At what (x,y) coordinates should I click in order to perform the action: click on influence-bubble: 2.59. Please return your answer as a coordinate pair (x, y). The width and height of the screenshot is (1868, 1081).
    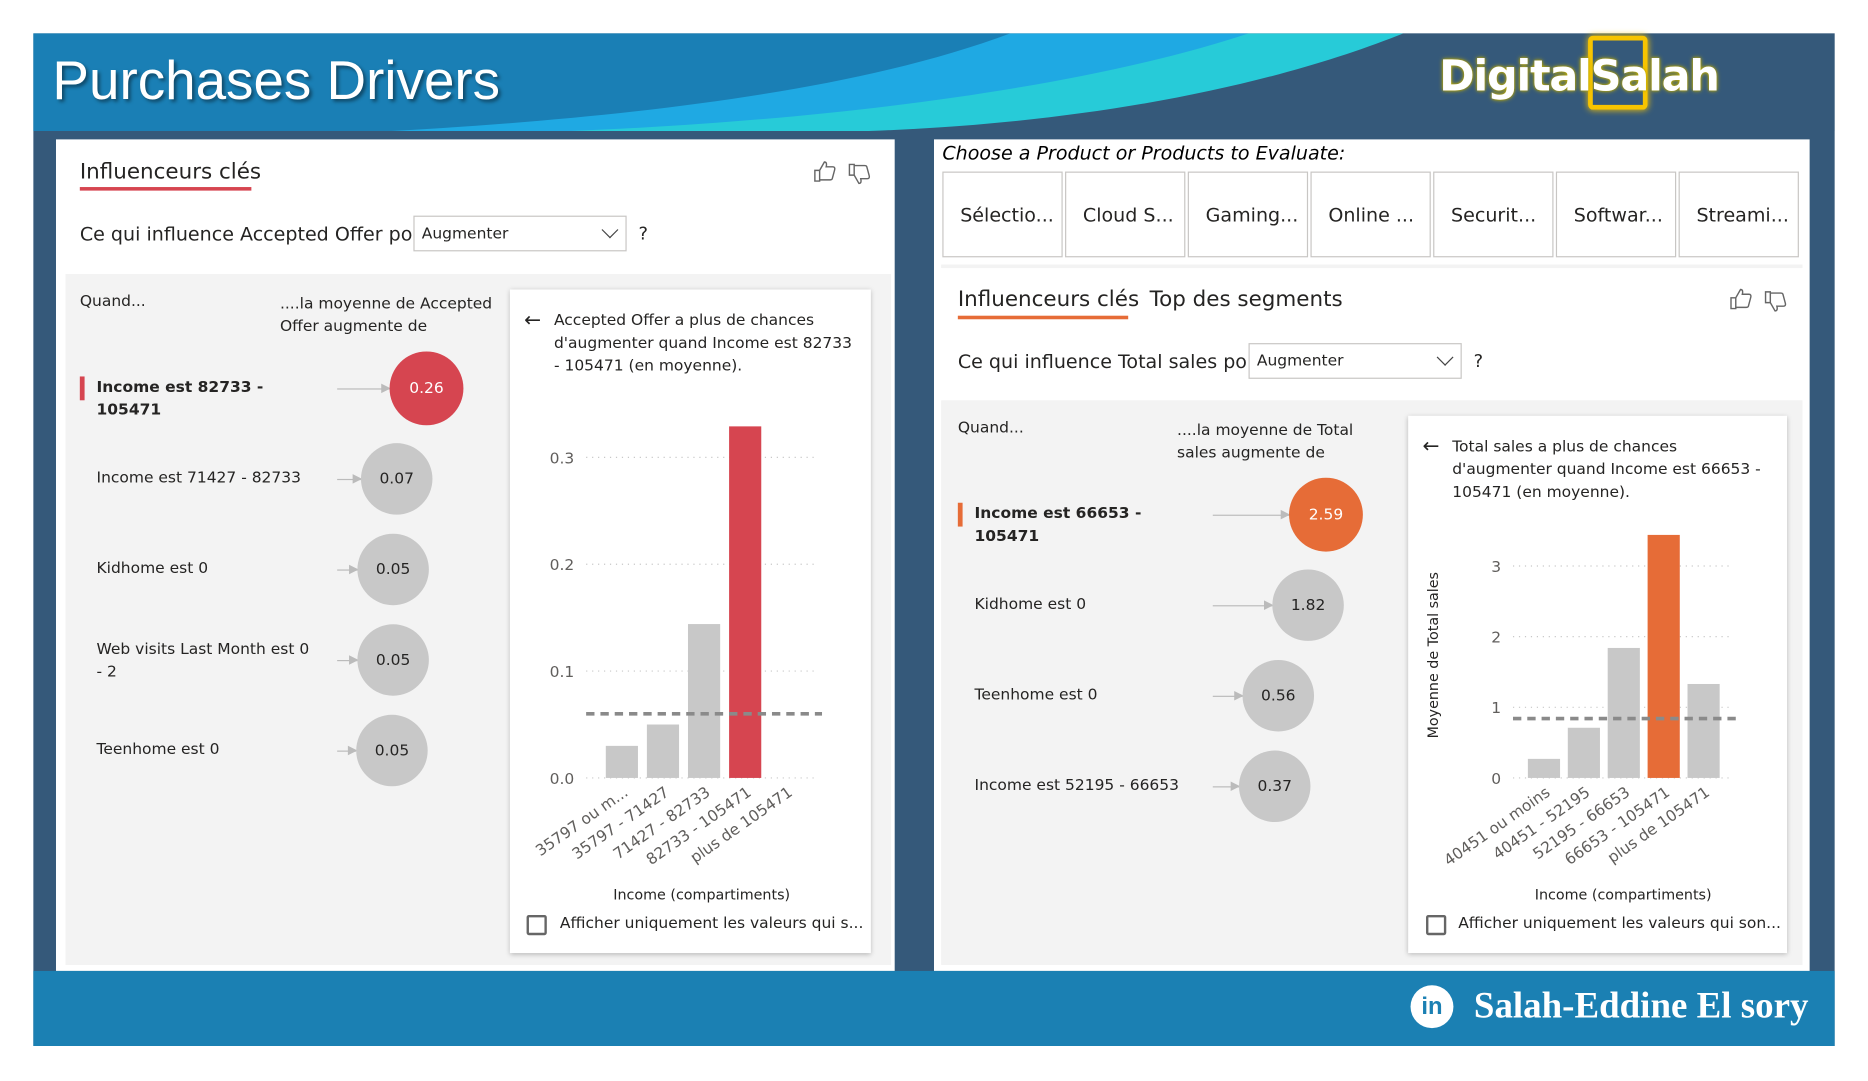
    Looking at the image, I should click on (1326, 514).